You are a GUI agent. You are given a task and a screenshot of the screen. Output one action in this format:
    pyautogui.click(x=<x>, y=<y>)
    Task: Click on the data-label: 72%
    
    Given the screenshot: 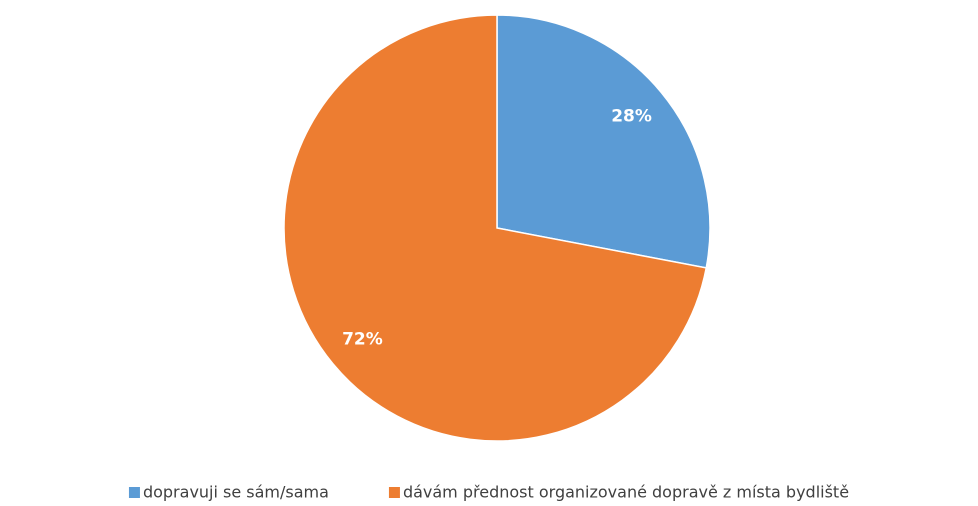 What is the action you would take?
    pyautogui.click(x=362, y=339)
    